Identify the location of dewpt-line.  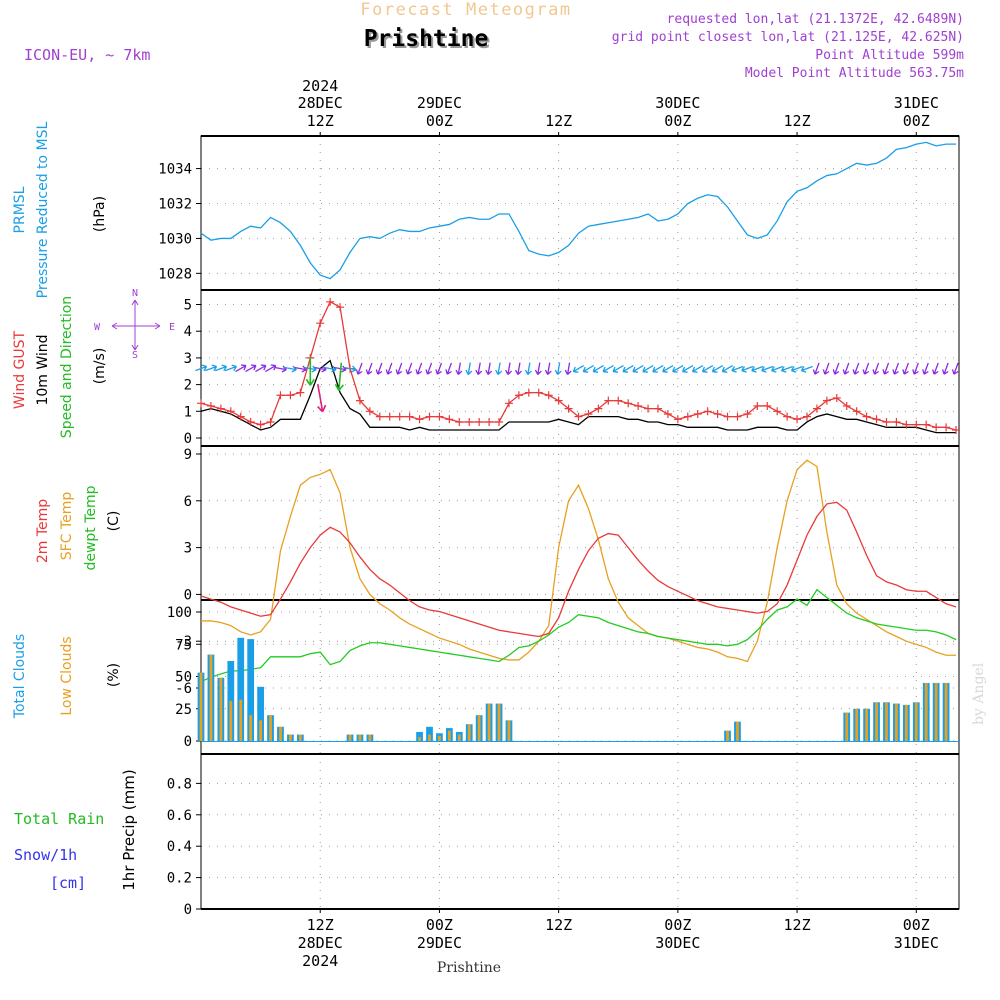
(578, 635).